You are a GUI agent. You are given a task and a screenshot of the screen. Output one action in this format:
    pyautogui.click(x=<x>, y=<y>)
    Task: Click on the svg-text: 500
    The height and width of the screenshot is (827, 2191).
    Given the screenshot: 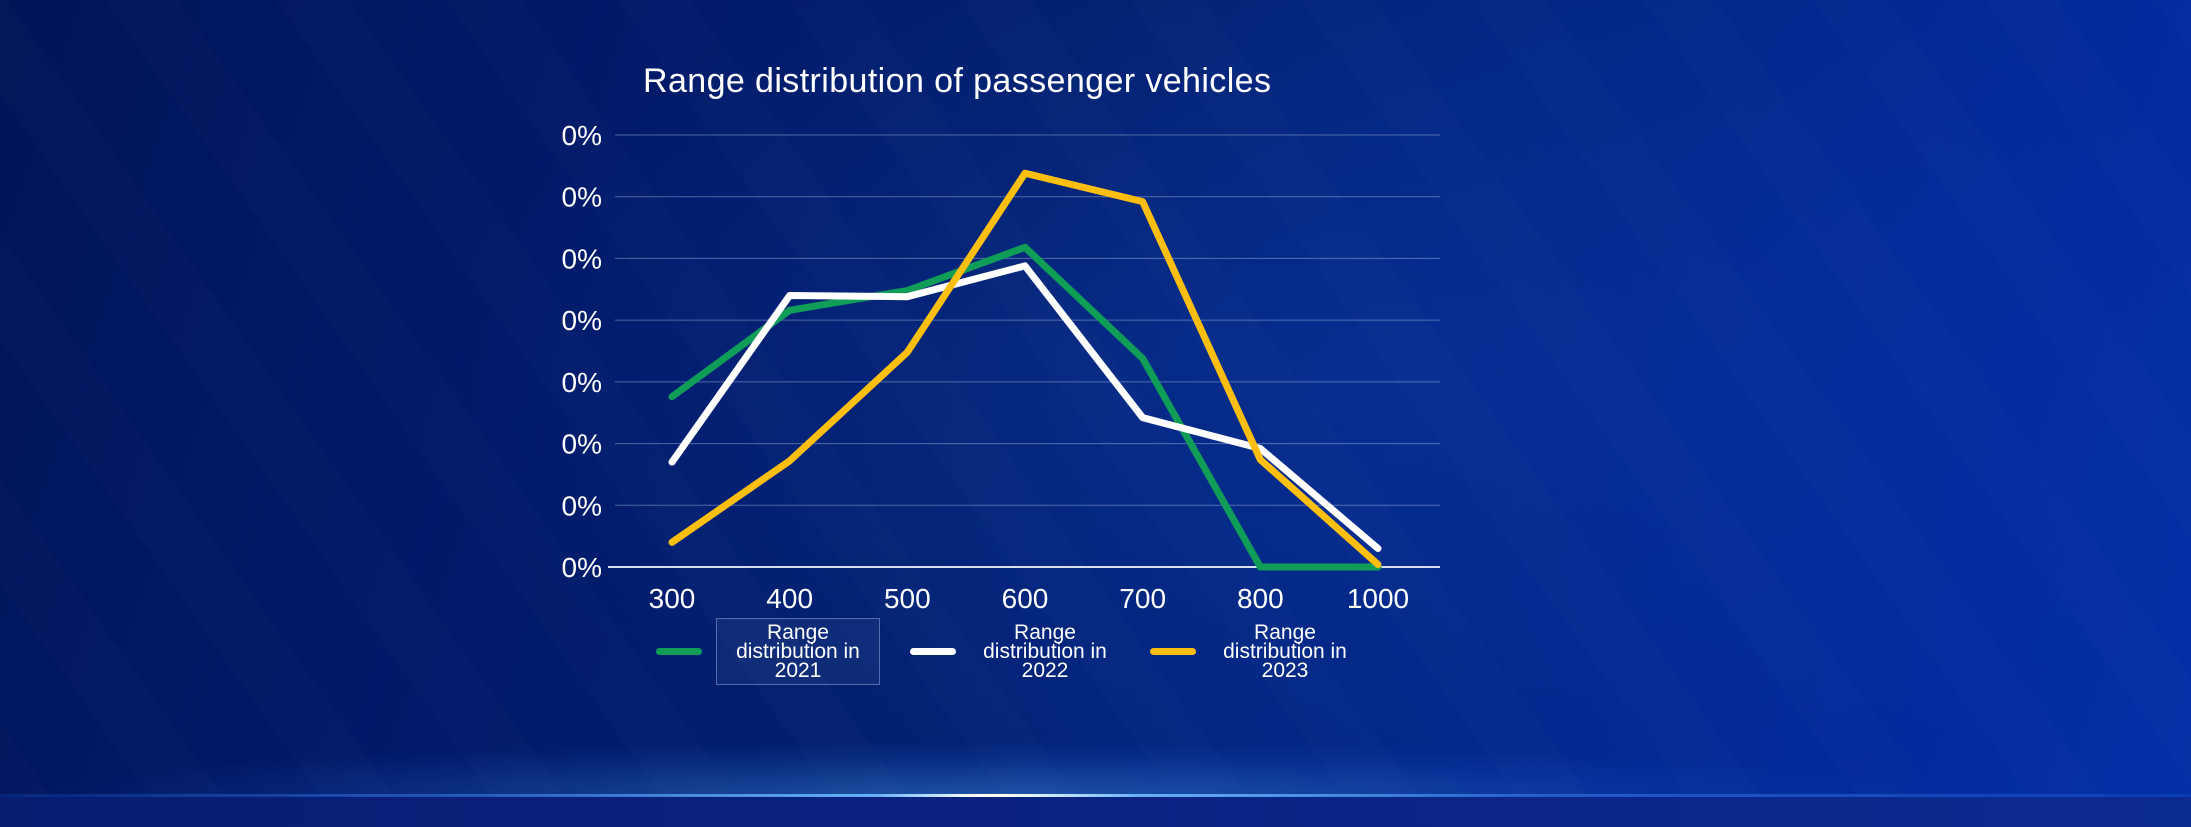 What is the action you would take?
    pyautogui.click(x=907, y=598)
    